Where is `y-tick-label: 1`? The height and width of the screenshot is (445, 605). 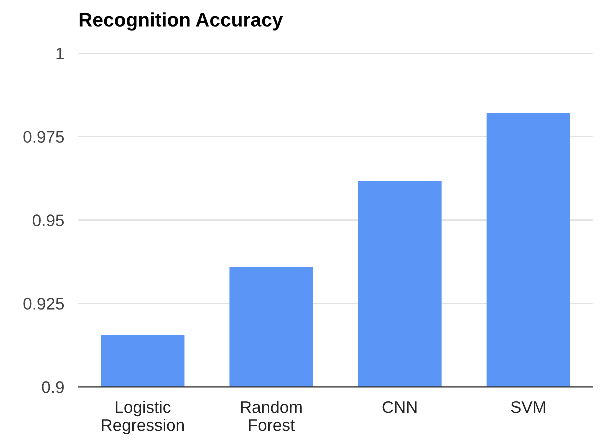
y-tick-label: 1 is located at coordinates (60, 54).